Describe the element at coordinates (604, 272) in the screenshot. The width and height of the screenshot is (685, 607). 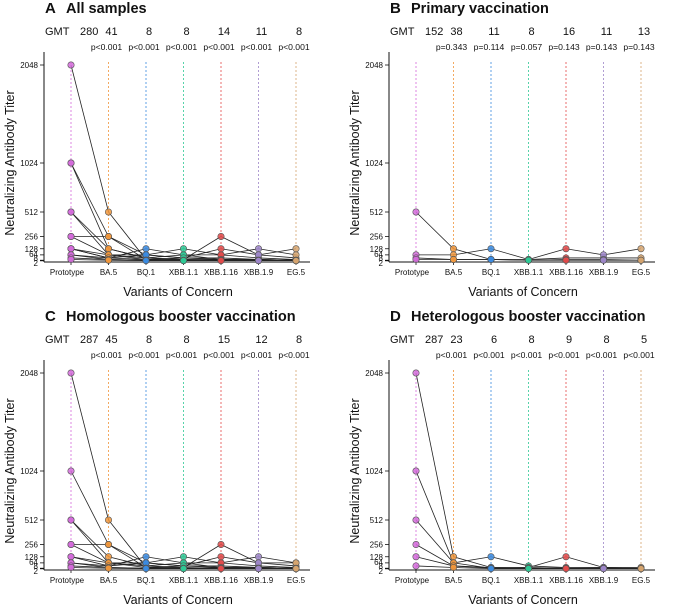
I see `x-tick-label: XBB.1.9` at that location.